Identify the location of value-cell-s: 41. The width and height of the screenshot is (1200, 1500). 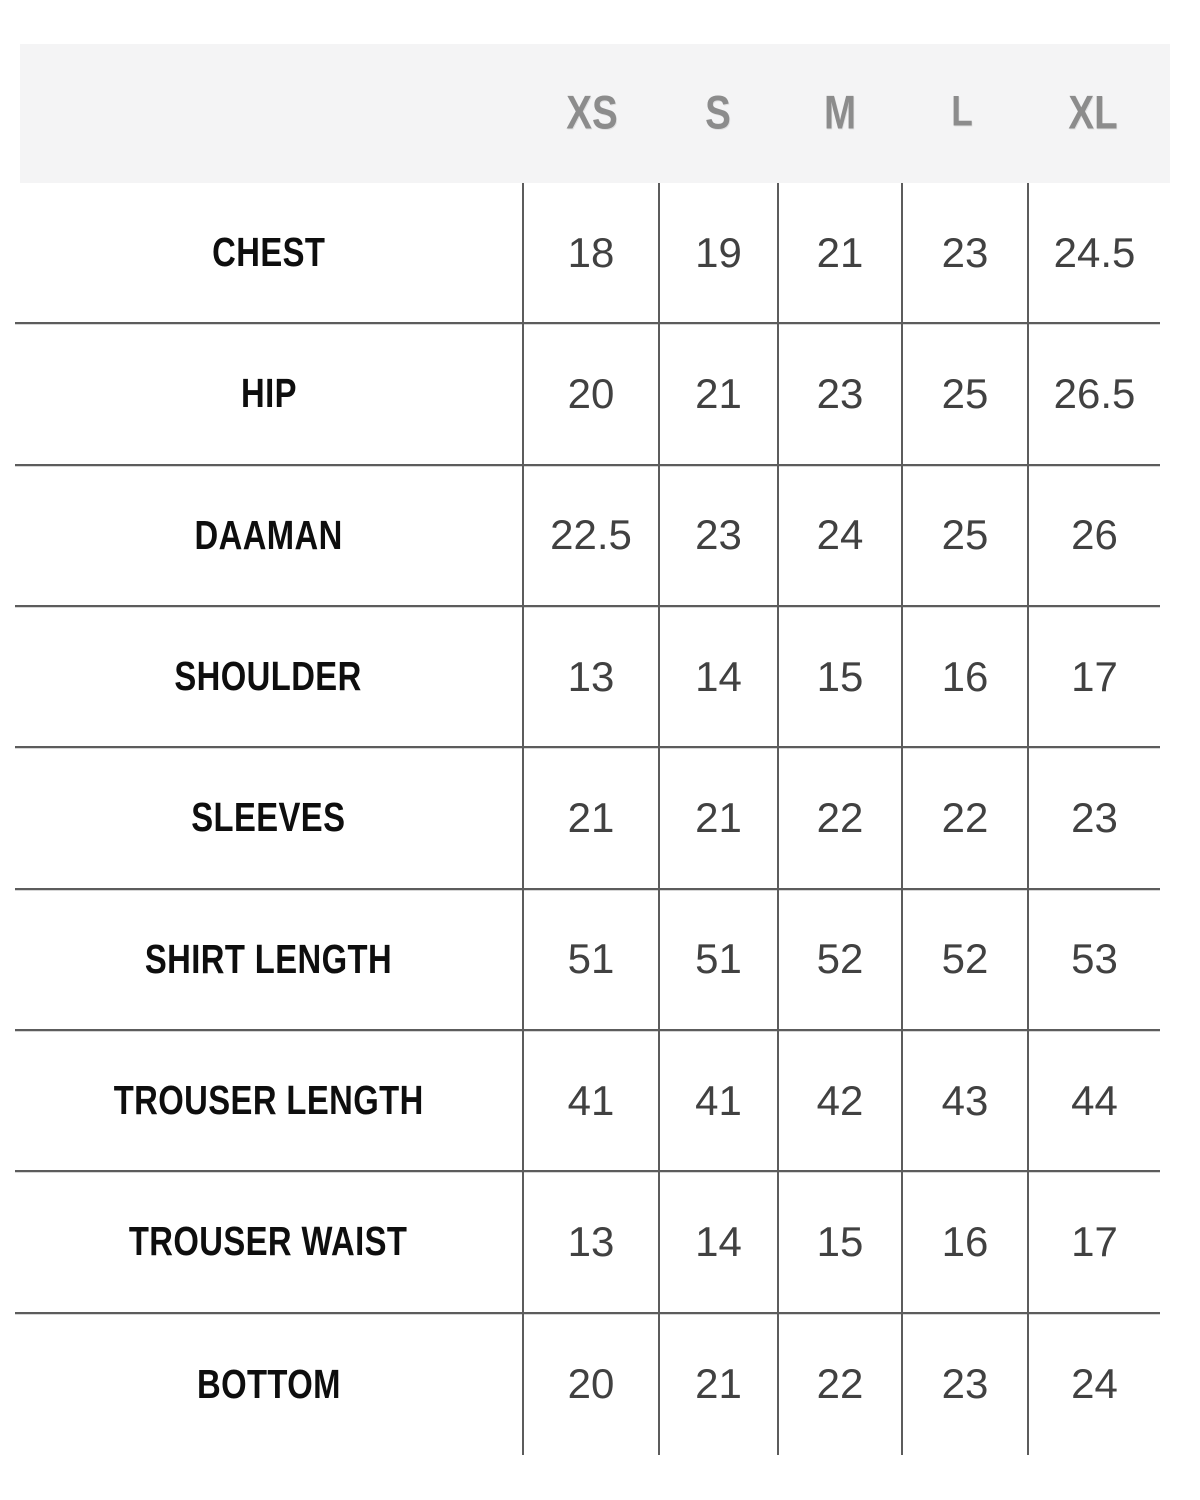
(717, 1100).